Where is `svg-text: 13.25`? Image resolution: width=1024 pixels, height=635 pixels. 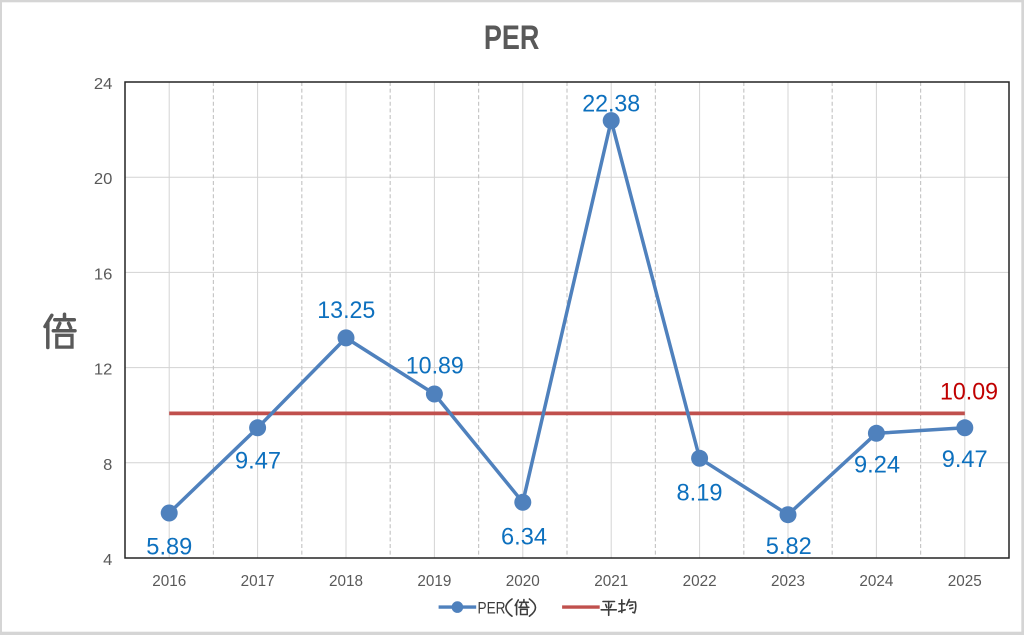
svg-text: 13.25 is located at coordinates (346, 310).